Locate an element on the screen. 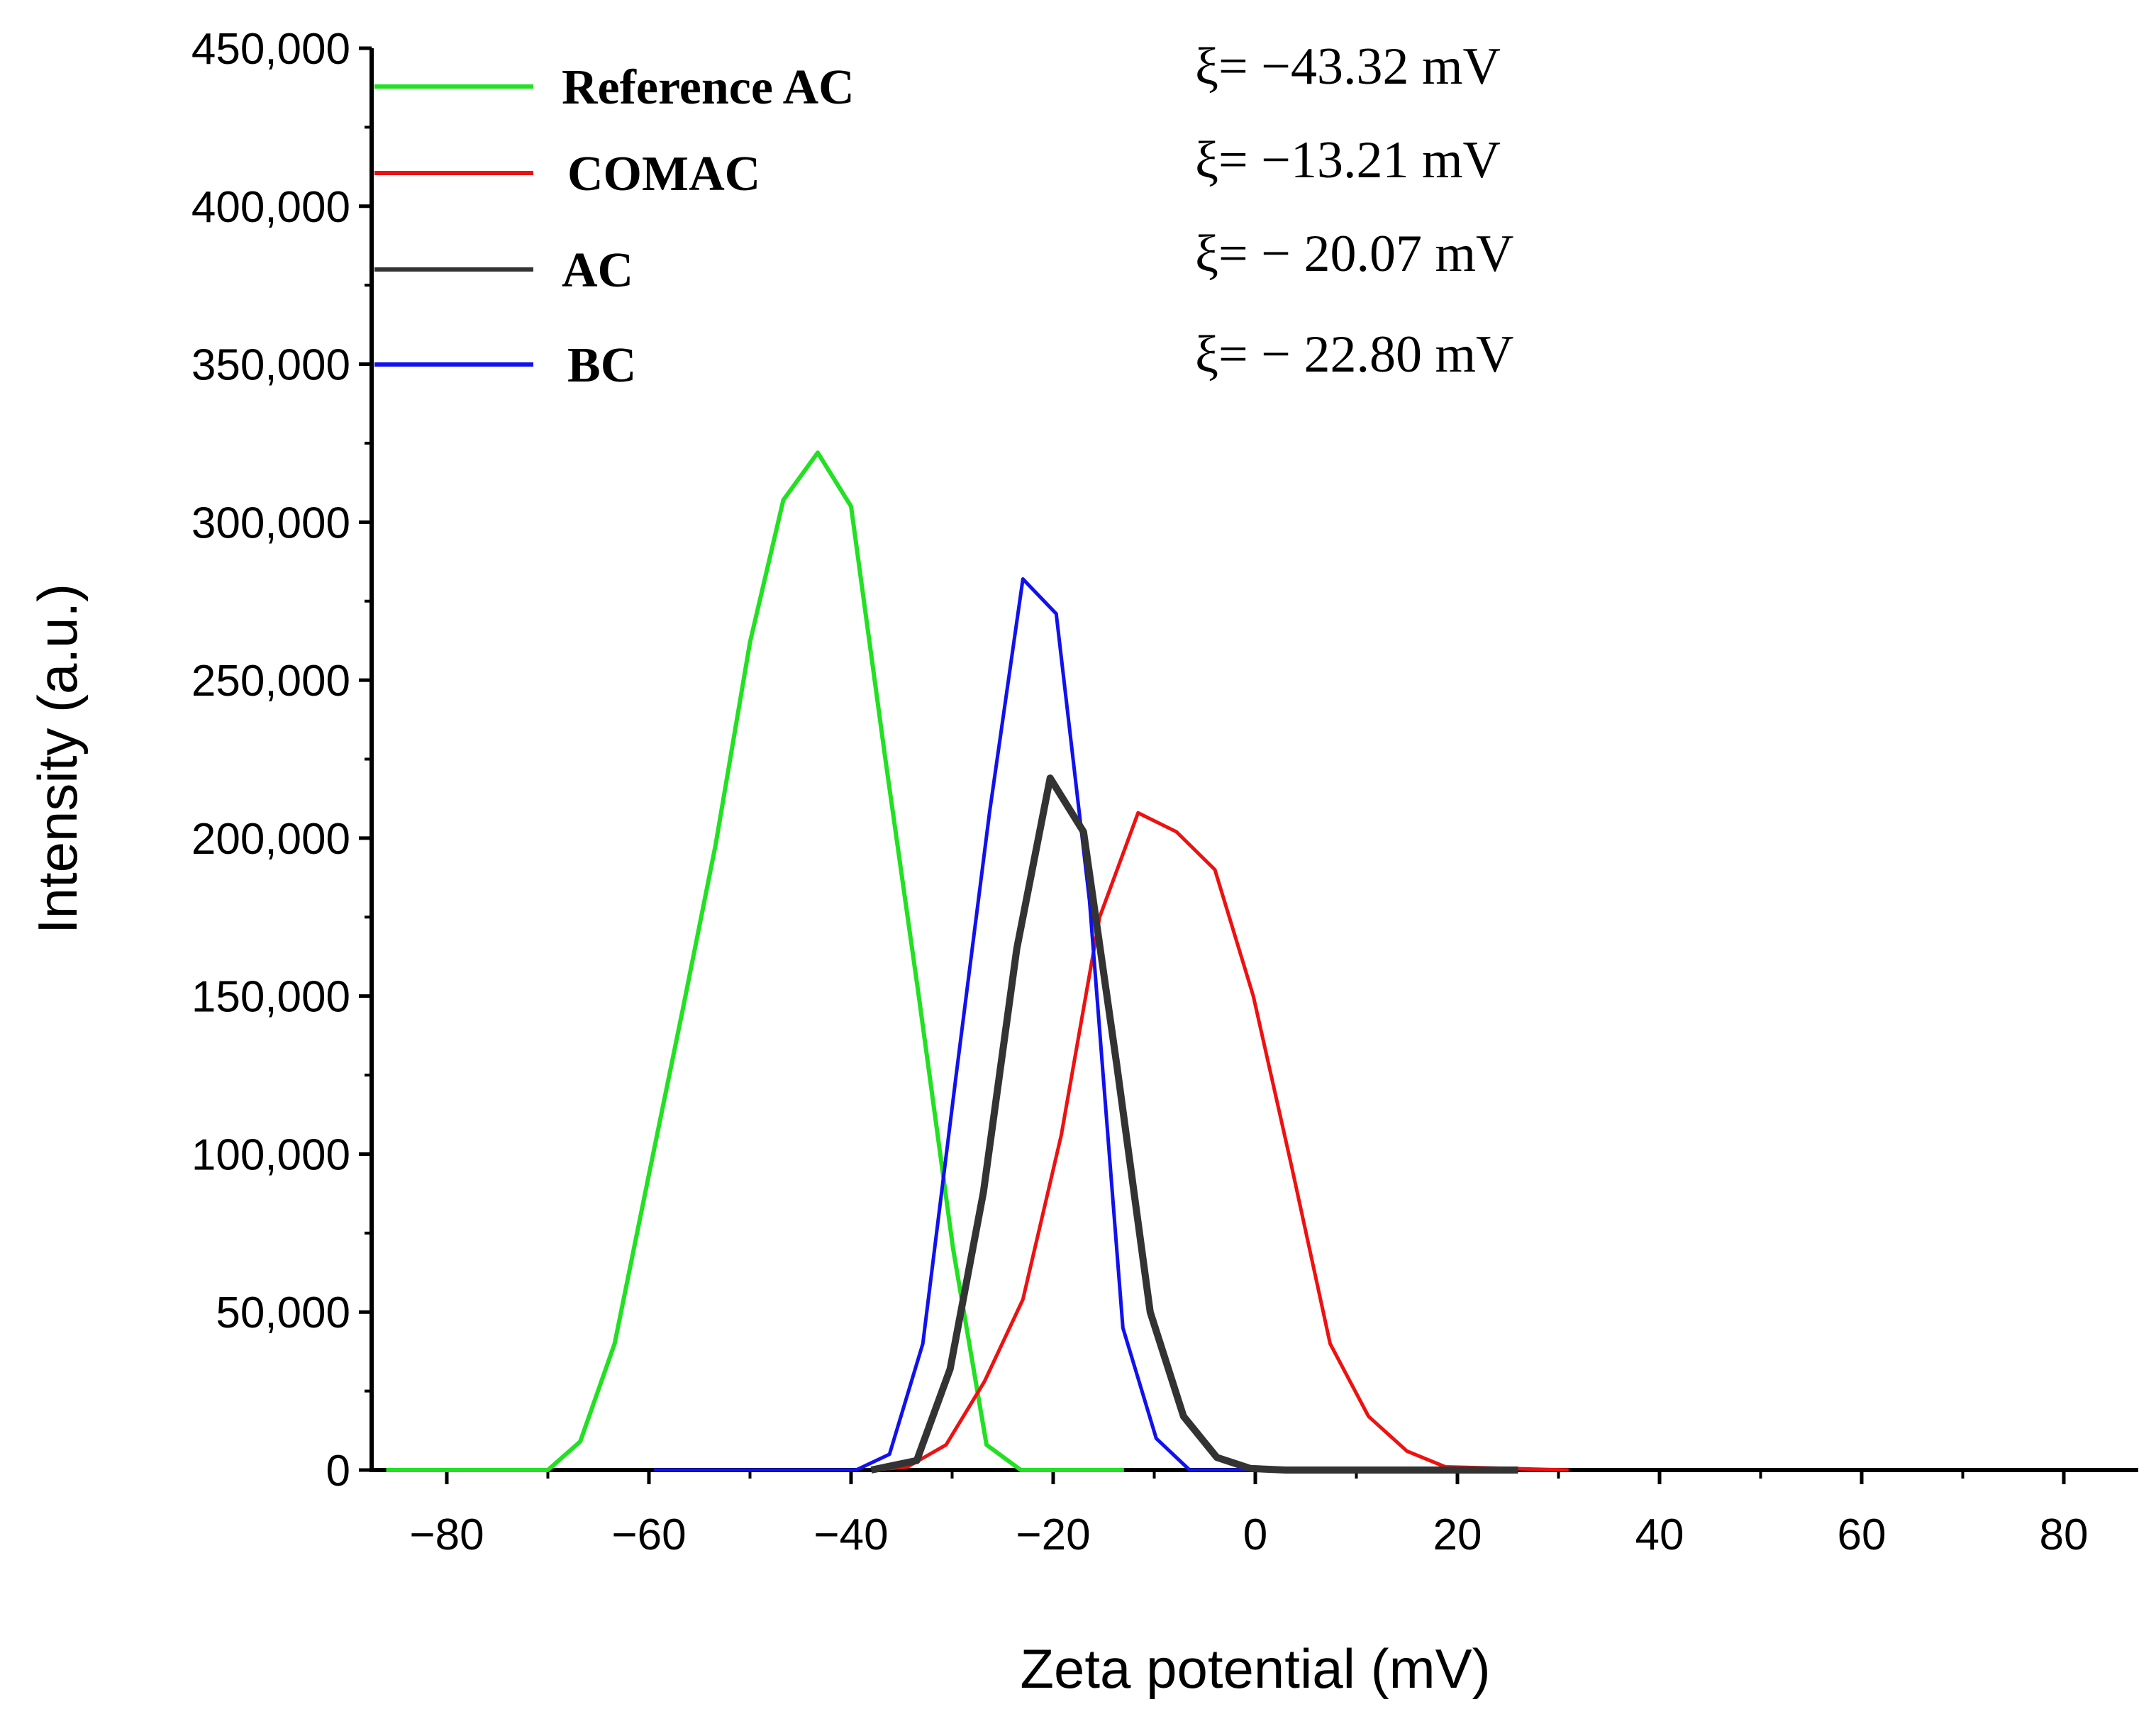 Image resolution: width=2156 pixels, height=1731 pixels. x-tick-label: −20 is located at coordinates (1053, 1534).